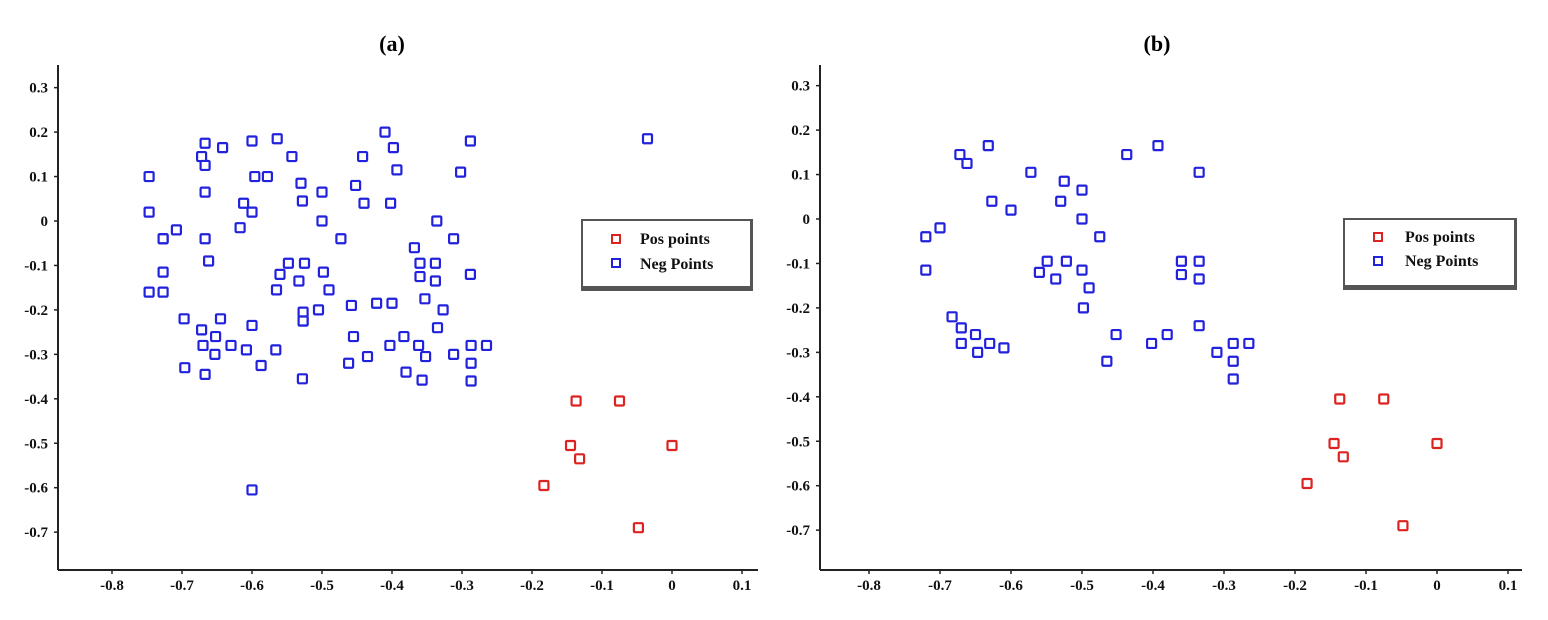  I want to click on legend-neg-label: Neg Points, so click(676, 264).